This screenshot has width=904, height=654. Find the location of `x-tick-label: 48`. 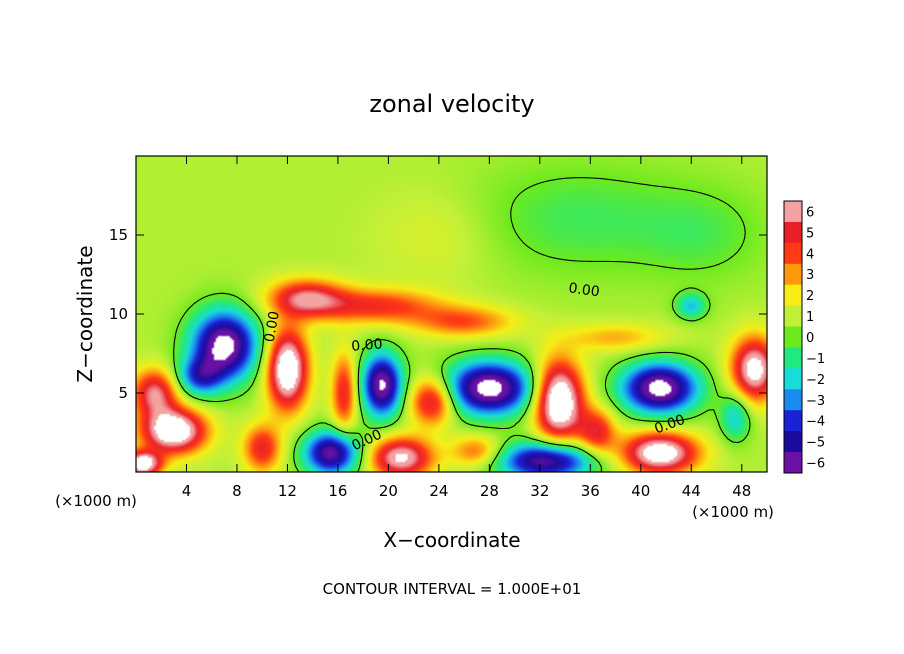

x-tick-label: 48 is located at coordinates (741, 491).